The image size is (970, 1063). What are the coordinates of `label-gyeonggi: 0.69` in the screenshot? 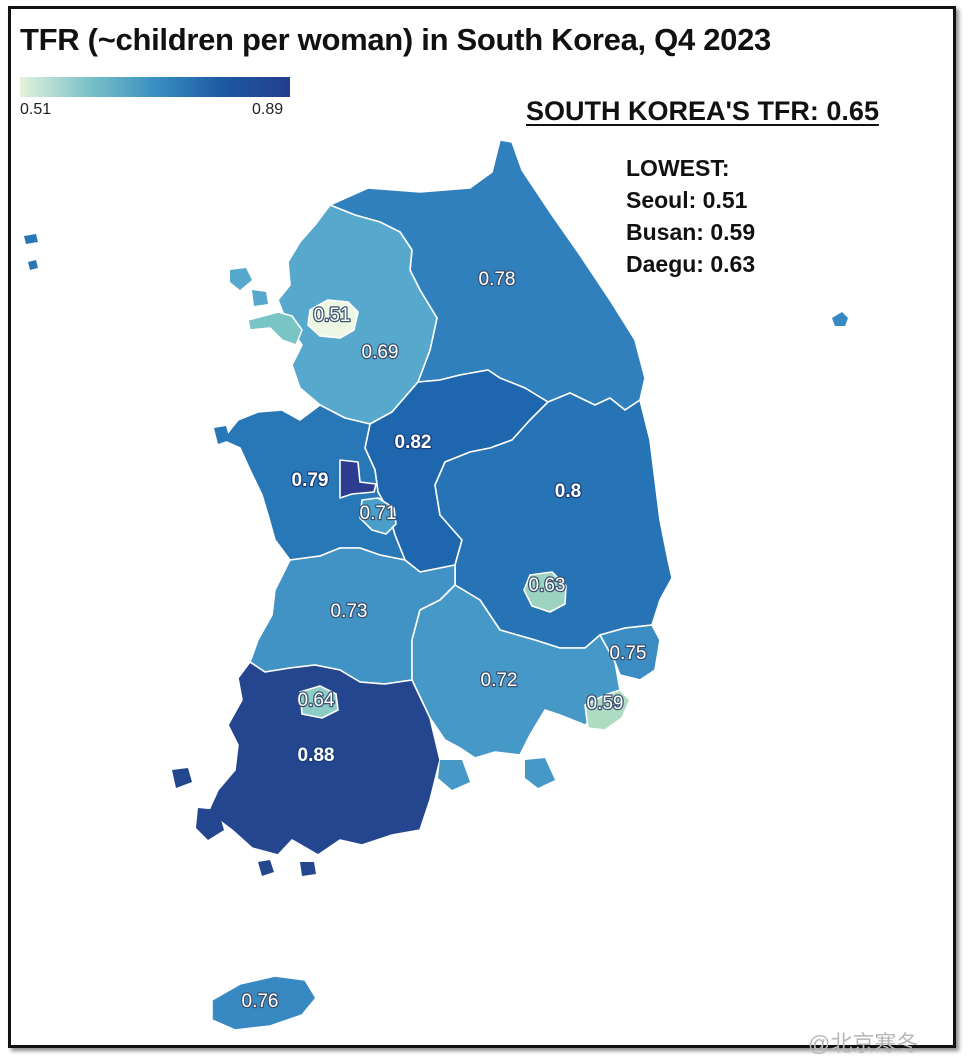 It's located at (380, 352).